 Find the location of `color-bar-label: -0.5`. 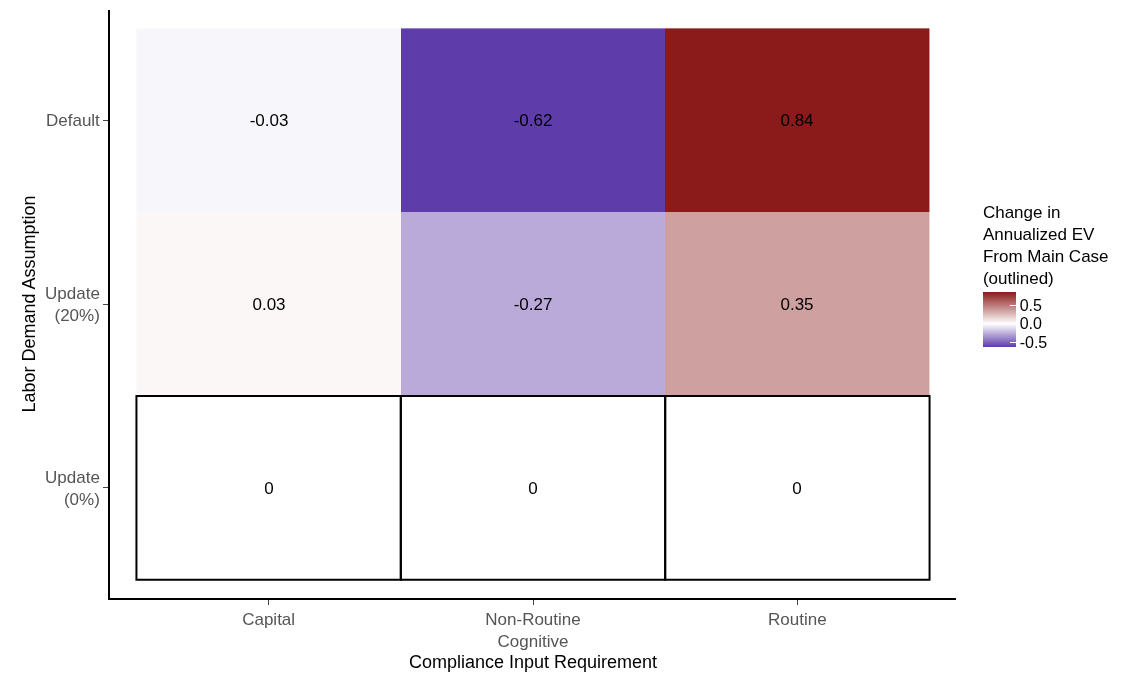

color-bar-label: -0.5 is located at coordinates (1033, 343).